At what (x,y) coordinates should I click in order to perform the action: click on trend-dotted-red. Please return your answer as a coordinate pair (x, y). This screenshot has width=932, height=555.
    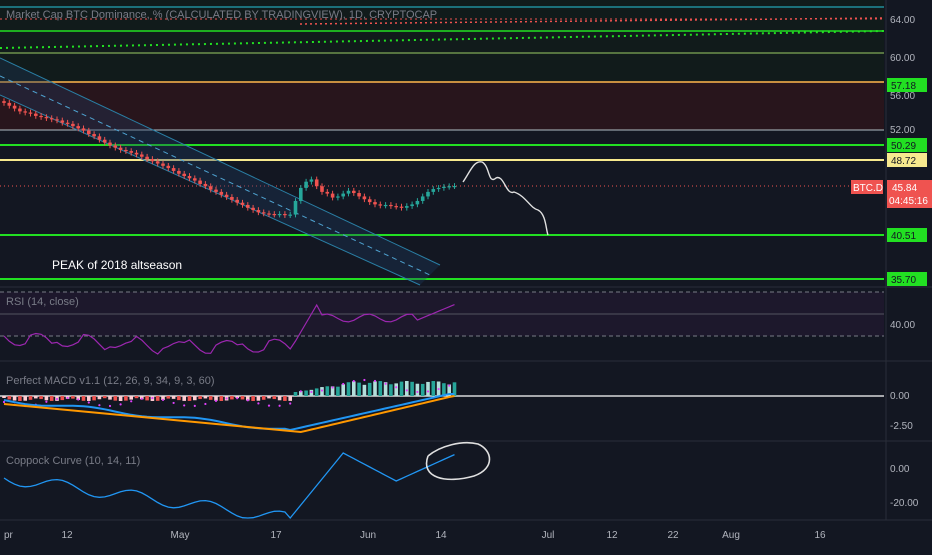
    Looking at the image, I should click on (592, 21).